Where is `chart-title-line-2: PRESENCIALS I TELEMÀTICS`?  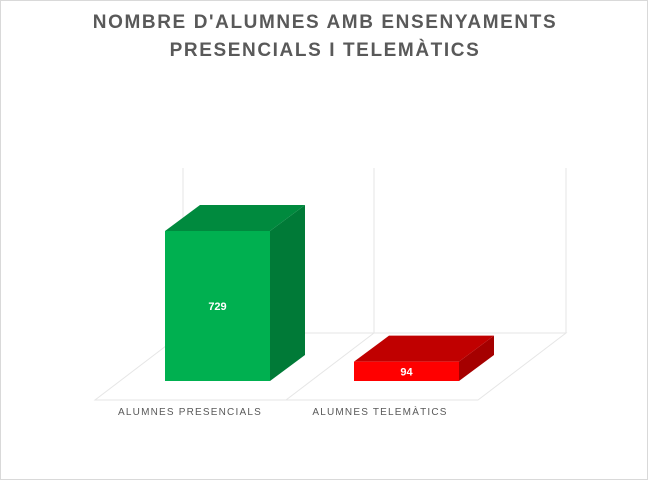 chart-title-line-2: PRESENCIALS I TELEMÀTICS is located at coordinates (325, 50).